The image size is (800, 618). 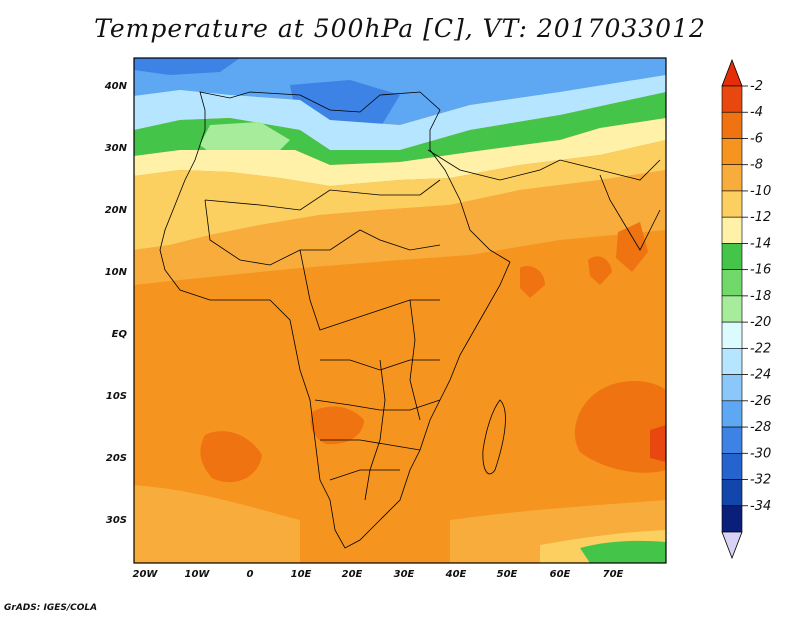 I want to click on lon-label: 60E, so click(x=560, y=574).